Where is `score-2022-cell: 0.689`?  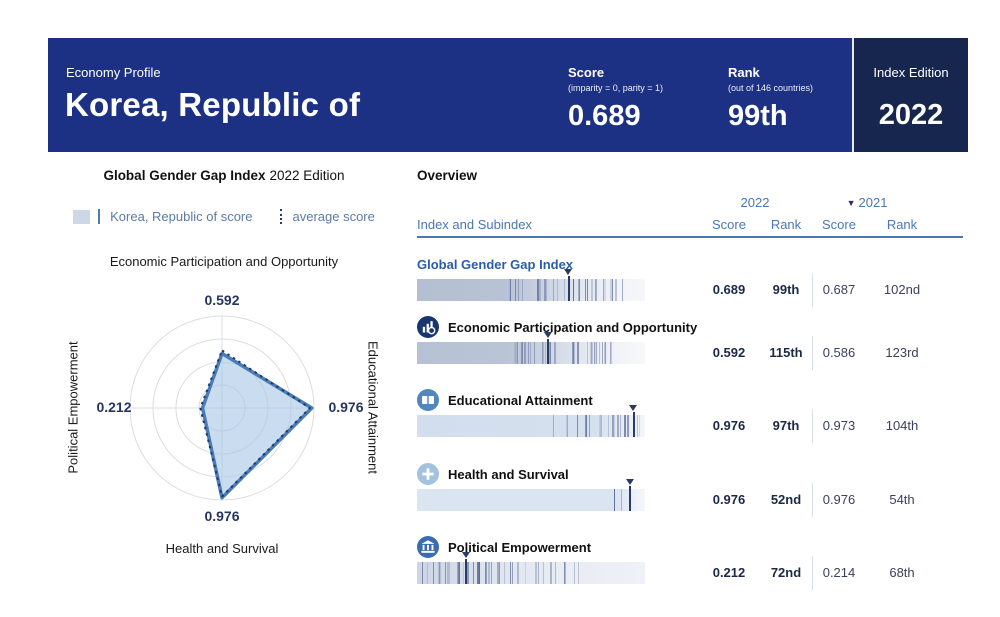
score-2022-cell: 0.689 is located at coordinates (729, 289).